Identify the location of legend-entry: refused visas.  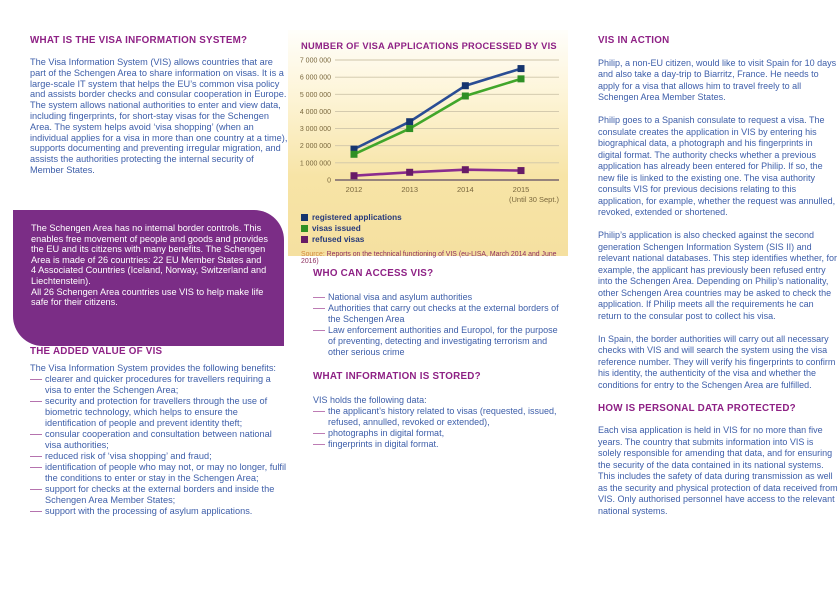
(434, 239).